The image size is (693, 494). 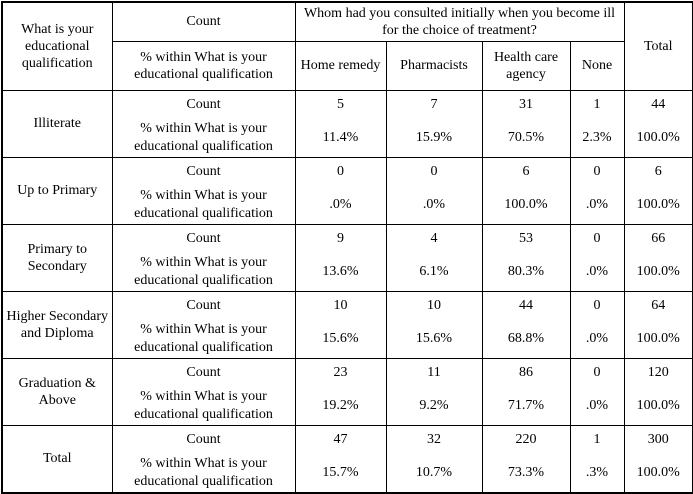 What do you see at coordinates (434, 439) in the screenshot?
I see `count-cell: 32` at bounding box center [434, 439].